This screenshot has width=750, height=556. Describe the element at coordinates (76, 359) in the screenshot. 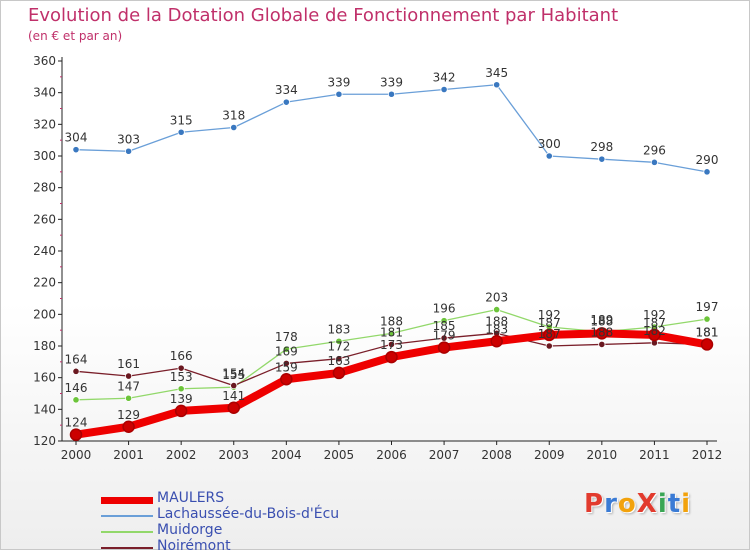

I see `data-label: 164` at that location.